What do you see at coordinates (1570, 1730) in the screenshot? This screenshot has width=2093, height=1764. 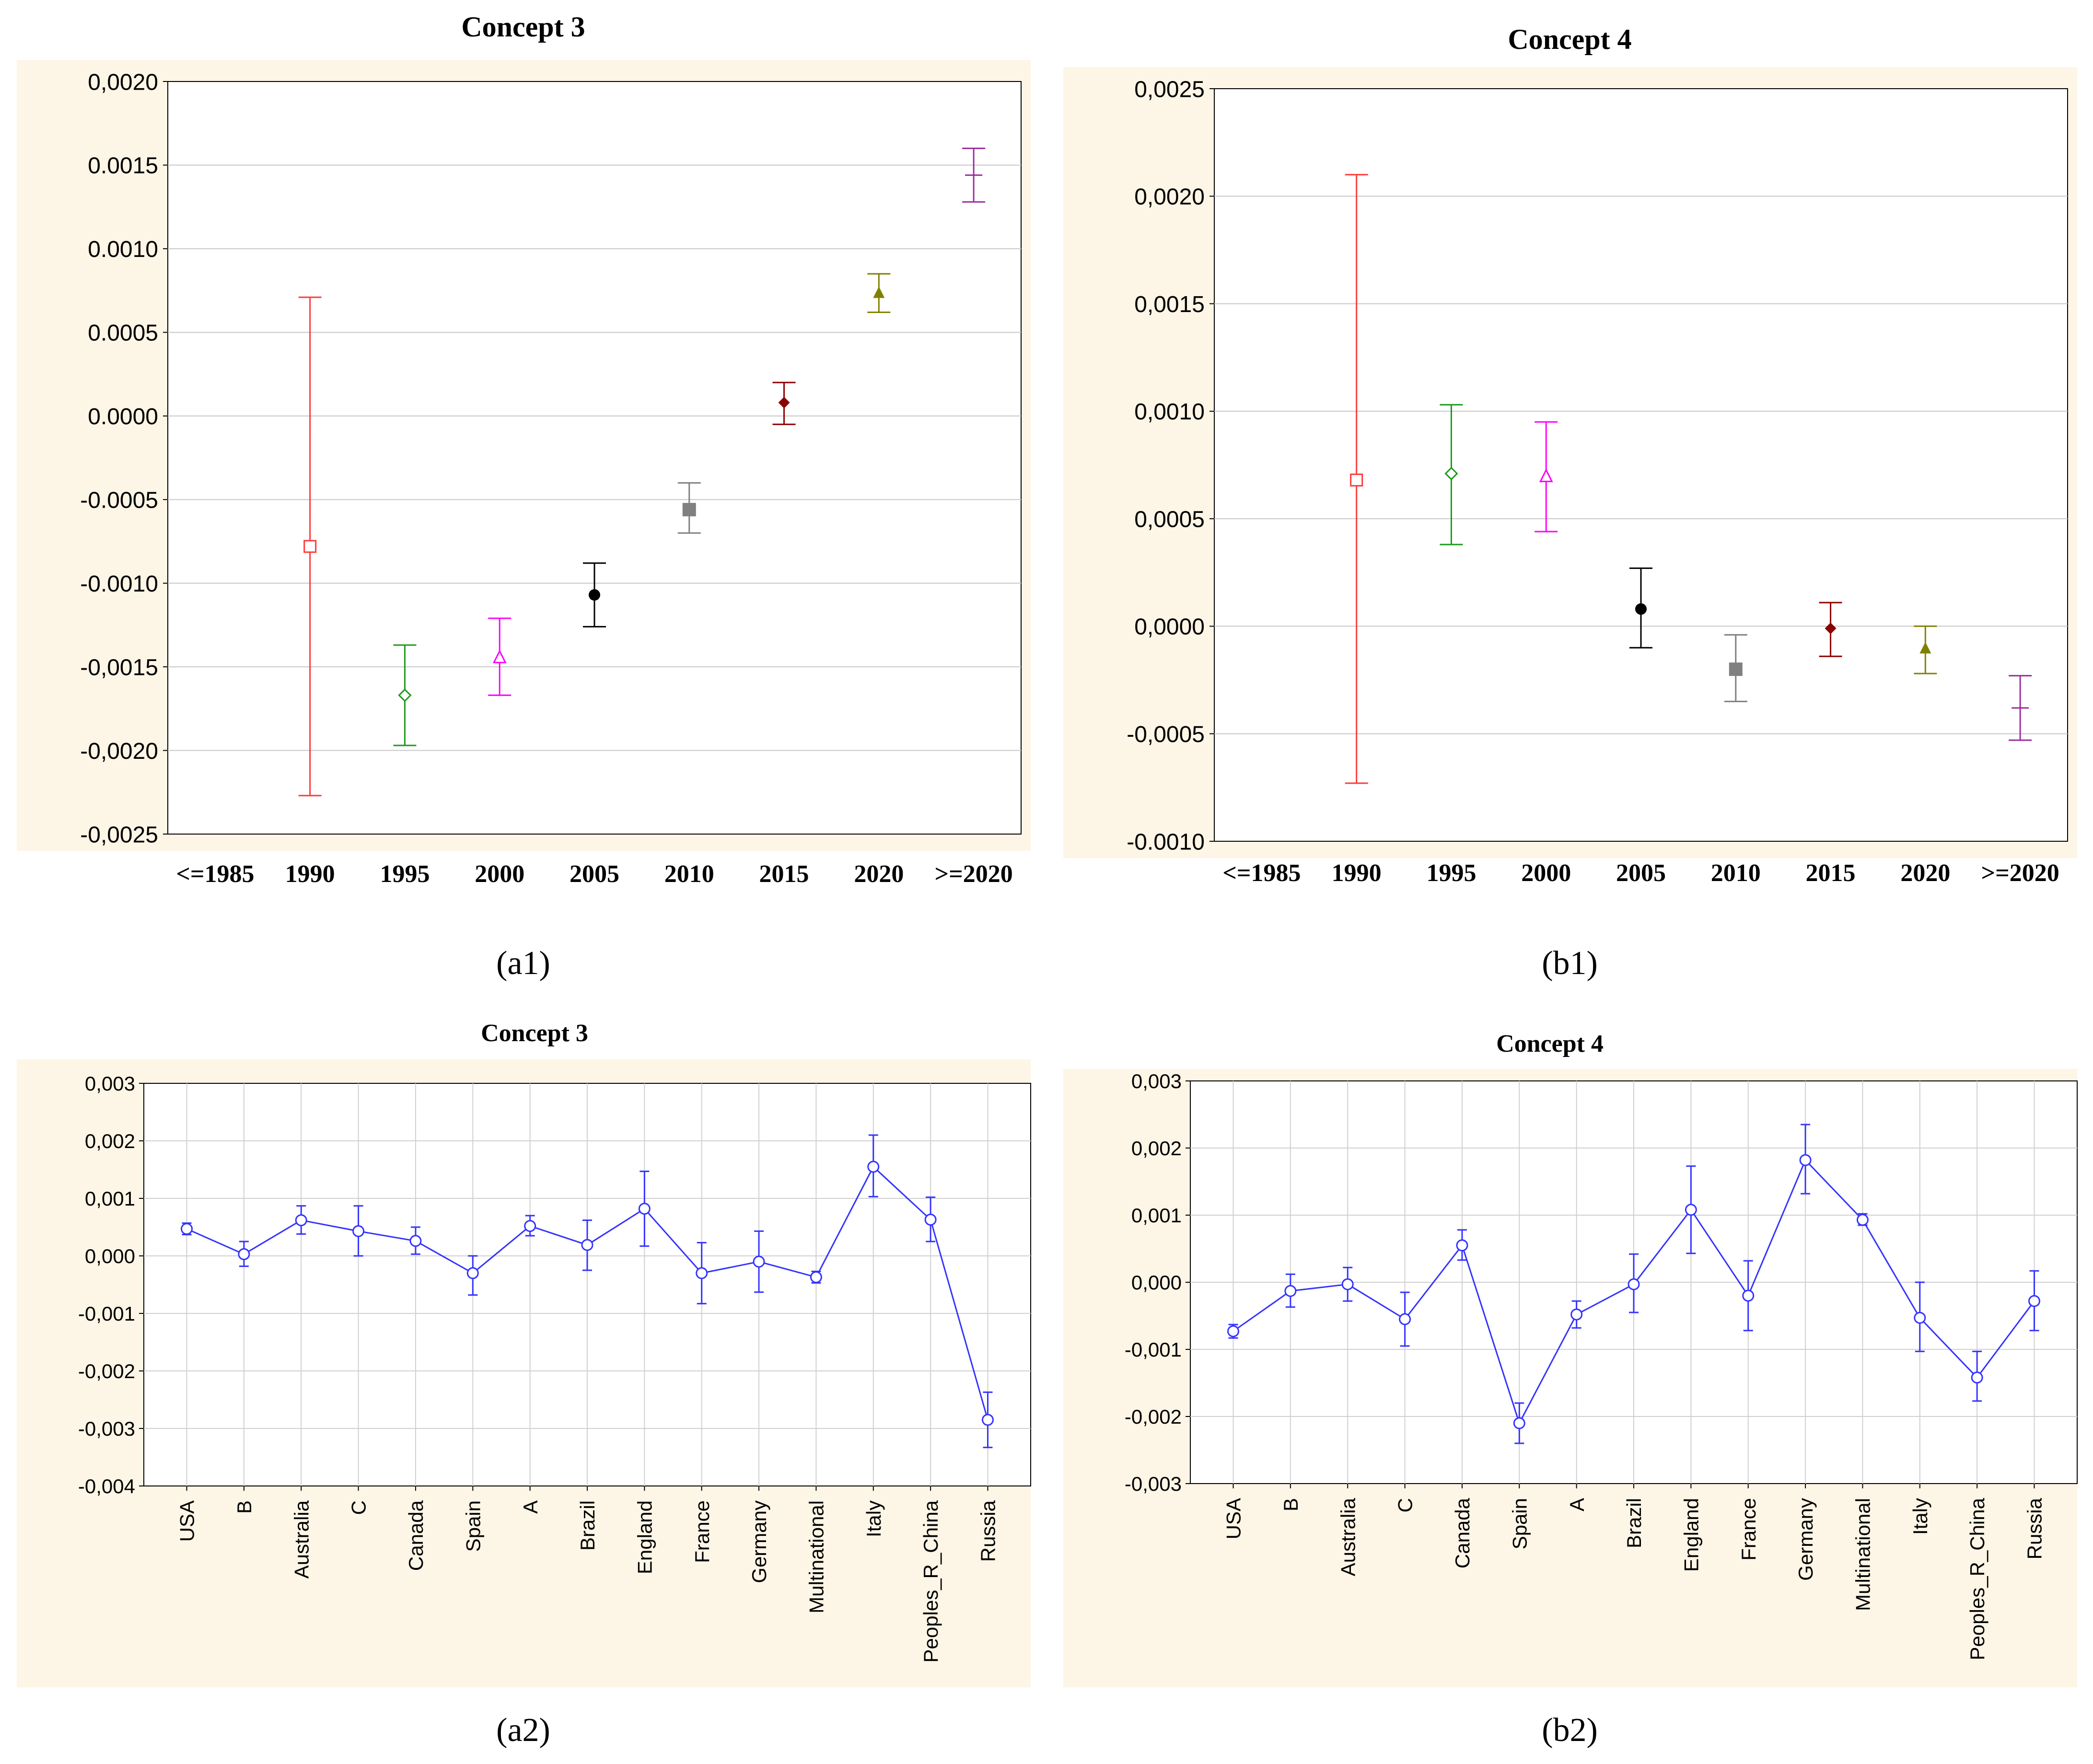 I see `caption-b2: (b2)` at bounding box center [1570, 1730].